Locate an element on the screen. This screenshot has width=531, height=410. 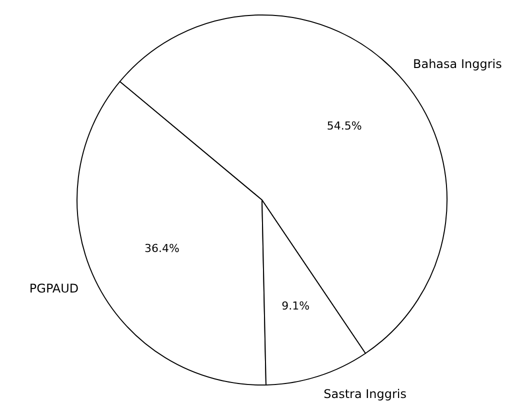
slice-label: PGPAUD is located at coordinates (54, 289).